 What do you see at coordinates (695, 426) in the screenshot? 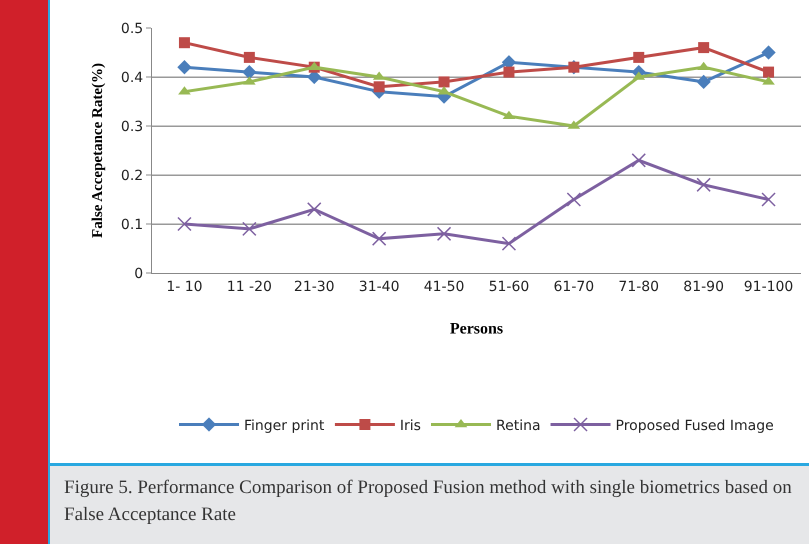
I see `legend-label: Proposed Fused Image` at bounding box center [695, 426].